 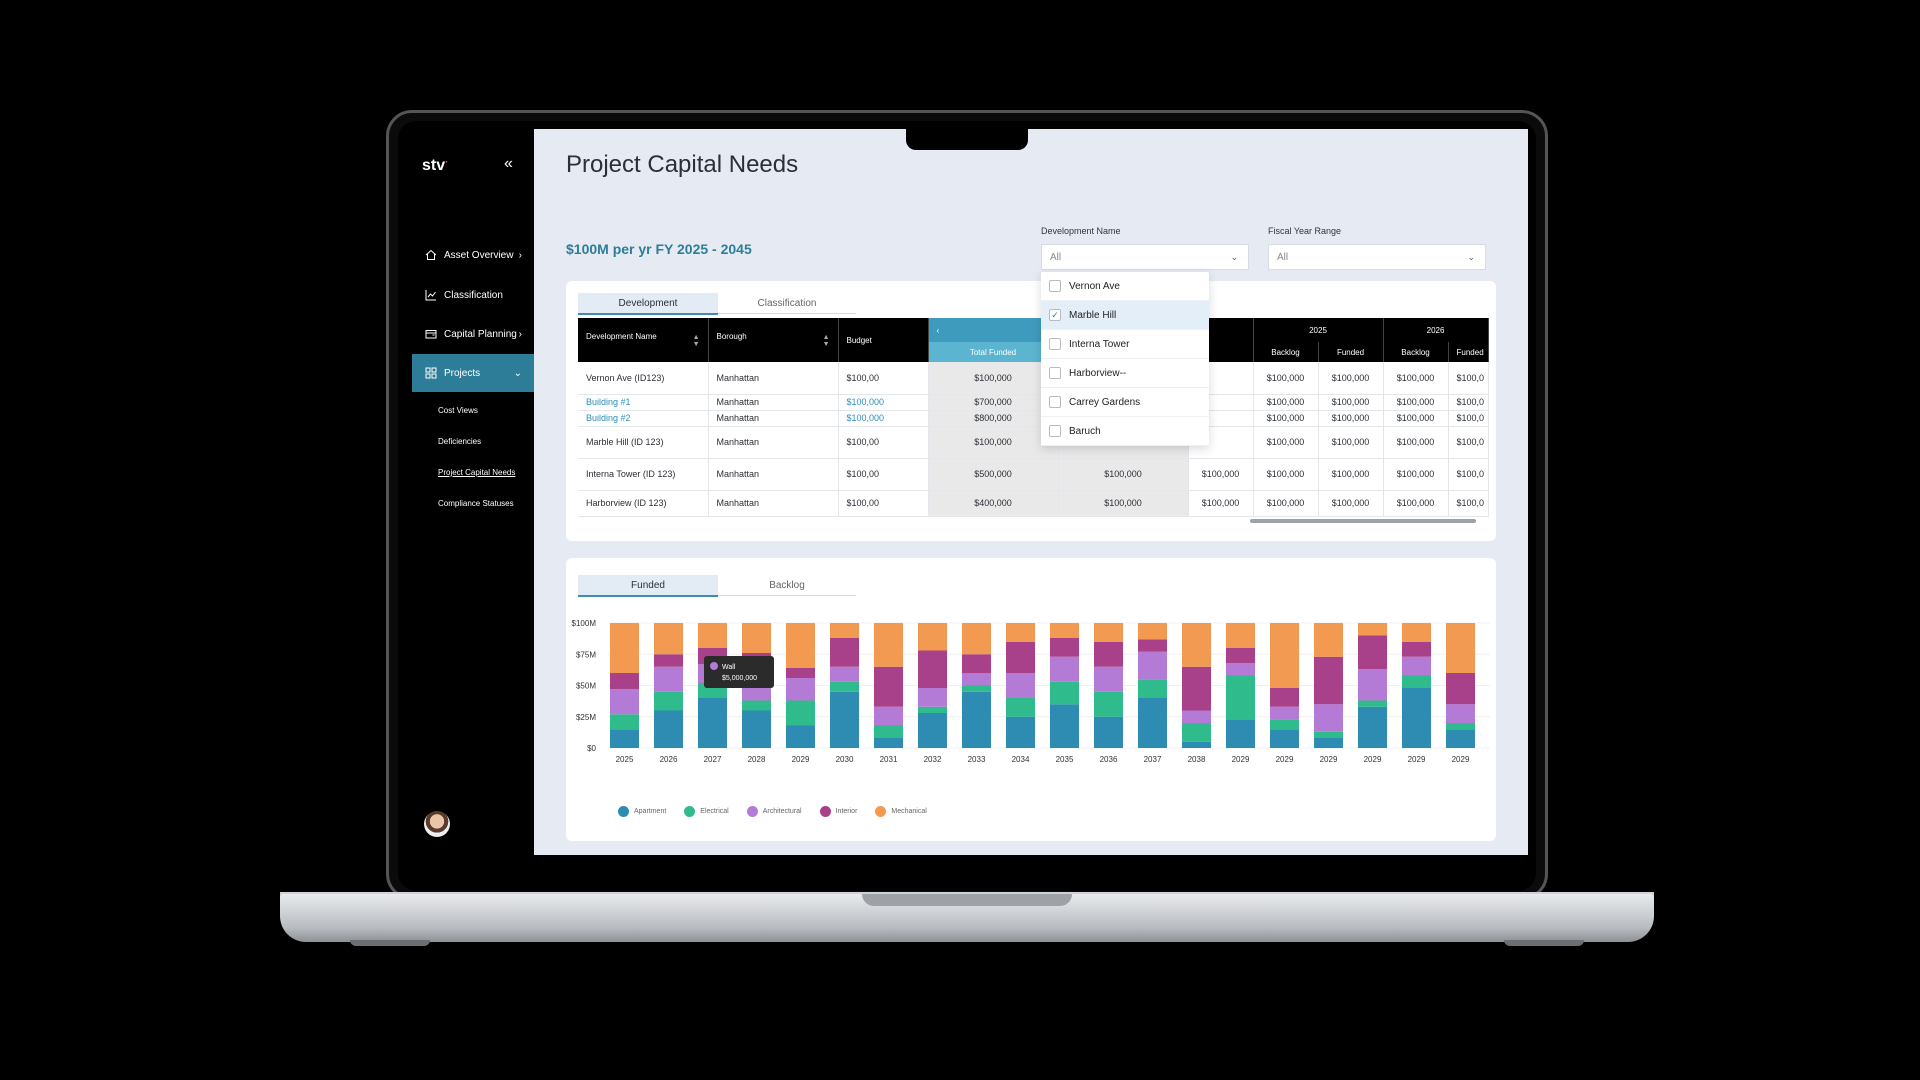 What do you see at coordinates (1544, 943) in the screenshot?
I see `laptop-foot-right` at bounding box center [1544, 943].